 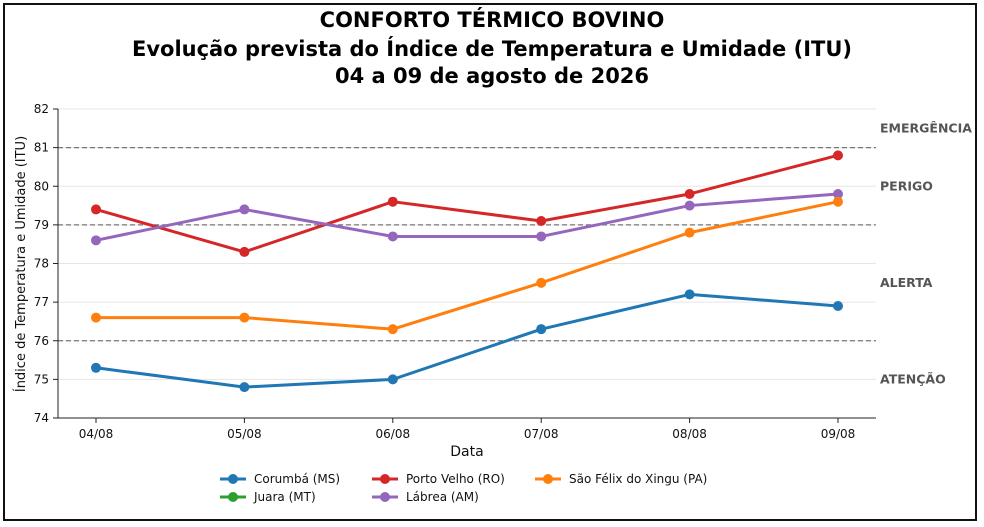 I want to click on x-tick-label: 06/08, so click(x=393, y=434).